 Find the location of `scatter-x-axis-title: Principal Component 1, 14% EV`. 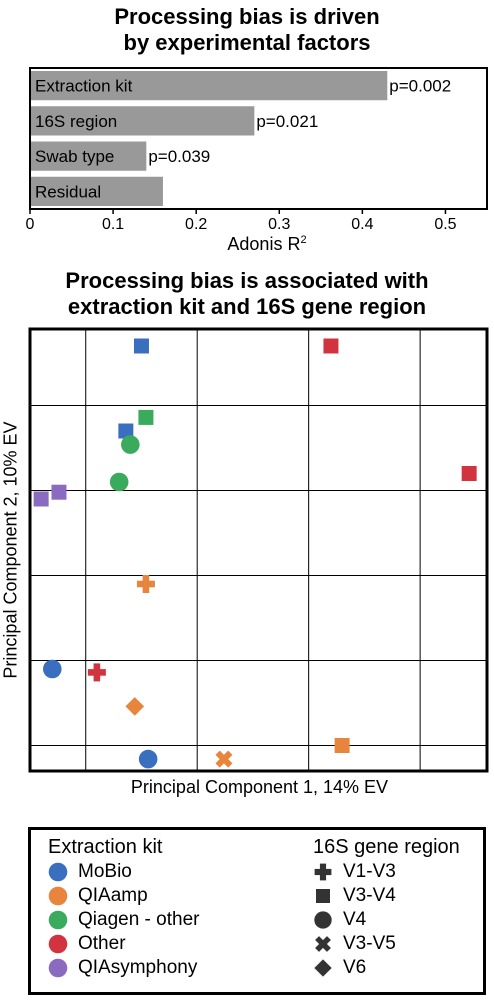

scatter-x-axis-title: Principal Component 1, 14% EV is located at coordinates (247, 787).